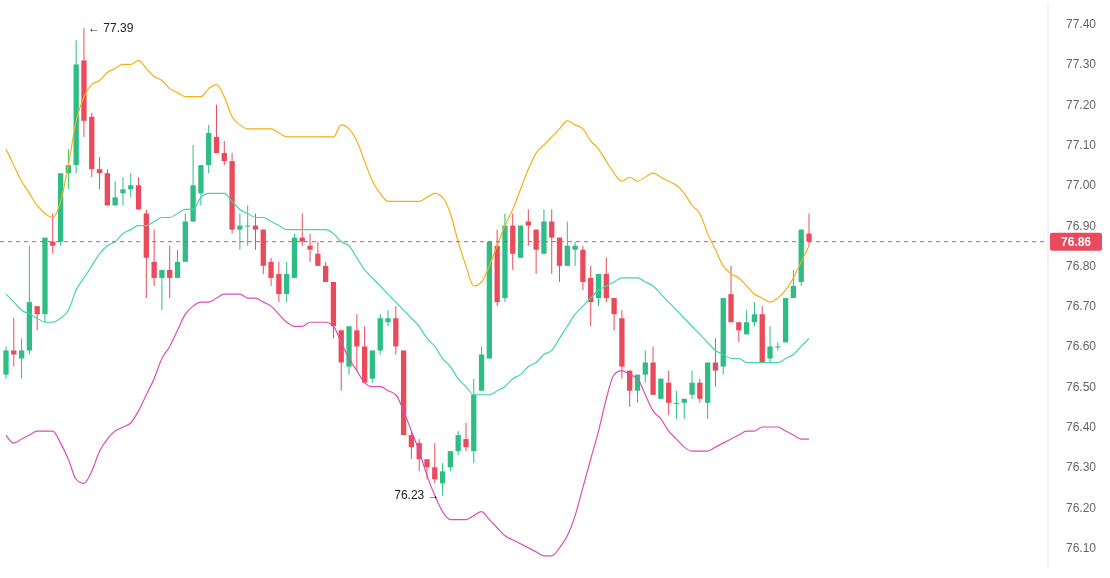 This screenshot has height=578, width=1110. Describe the element at coordinates (1076, 242) in the screenshot. I see `ref-line-label: 76.86` at that location.